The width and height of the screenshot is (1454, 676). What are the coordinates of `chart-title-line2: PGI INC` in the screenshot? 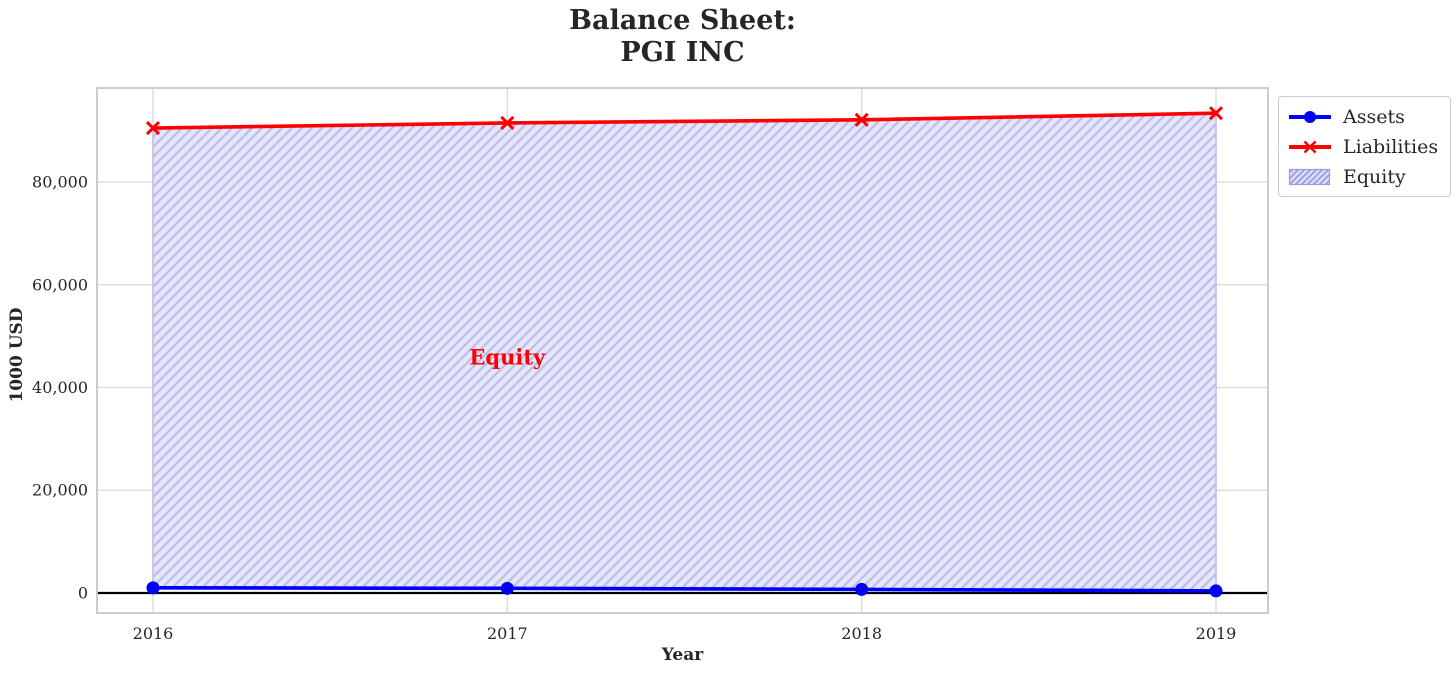 It's located at (682, 52).